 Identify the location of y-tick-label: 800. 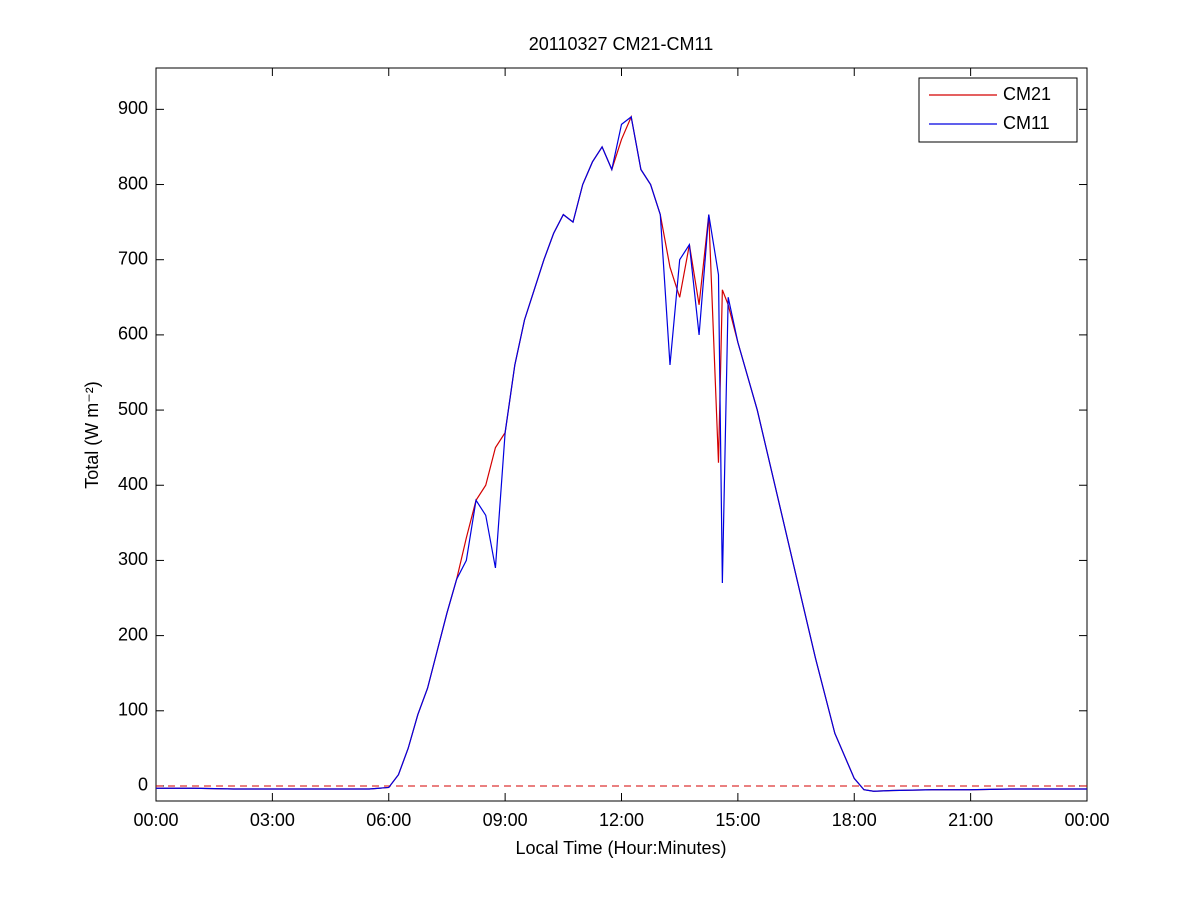
(133, 183).